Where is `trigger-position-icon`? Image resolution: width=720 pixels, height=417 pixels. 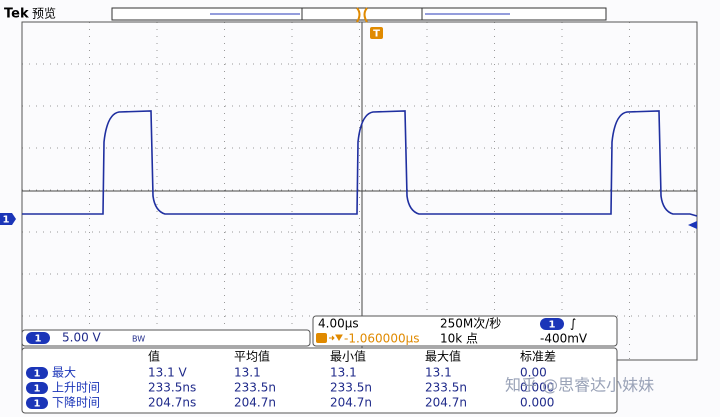
trigger-position-icon is located at coordinates (321, 338).